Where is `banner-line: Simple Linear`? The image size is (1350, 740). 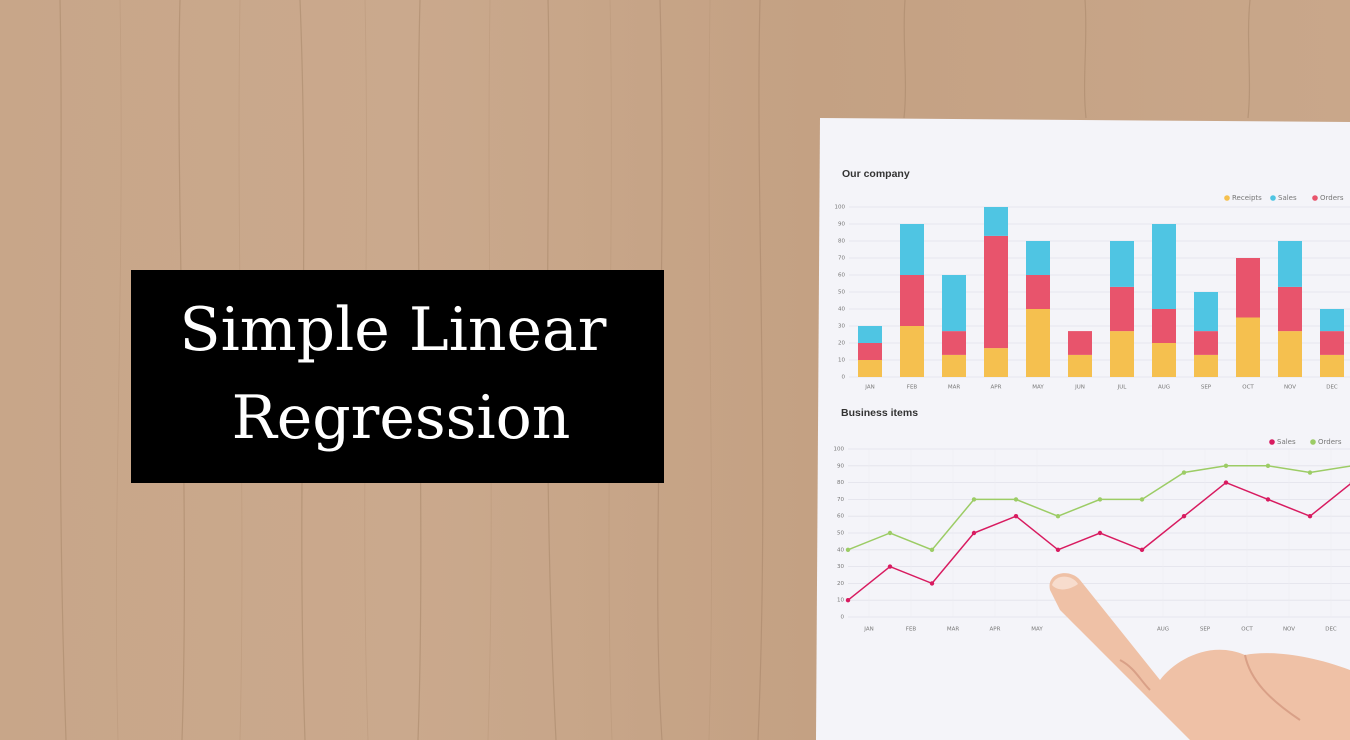 banner-line: Simple Linear is located at coordinates (392, 330).